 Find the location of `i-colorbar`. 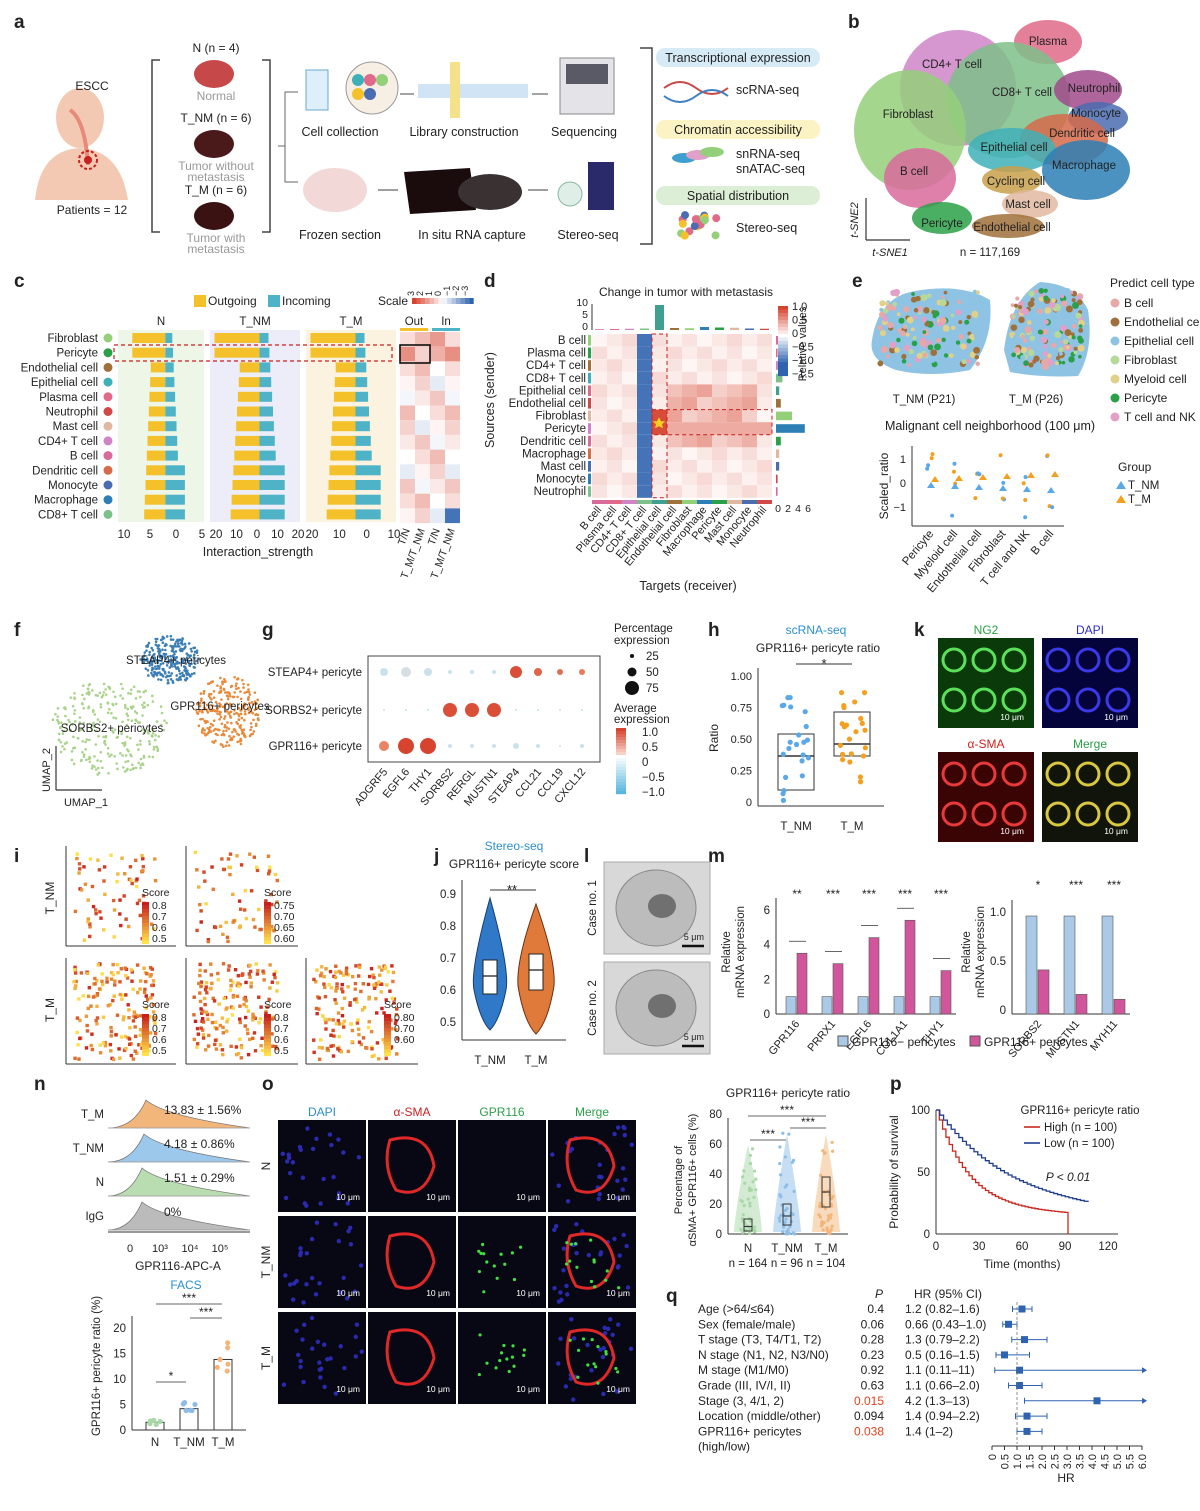

i-colorbar is located at coordinates (267, 921).